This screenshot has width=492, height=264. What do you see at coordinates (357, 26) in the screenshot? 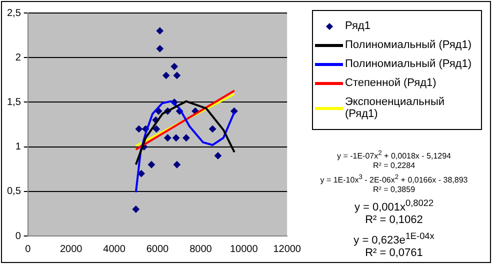
I see `legend-label: Ряд1` at bounding box center [357, 26].